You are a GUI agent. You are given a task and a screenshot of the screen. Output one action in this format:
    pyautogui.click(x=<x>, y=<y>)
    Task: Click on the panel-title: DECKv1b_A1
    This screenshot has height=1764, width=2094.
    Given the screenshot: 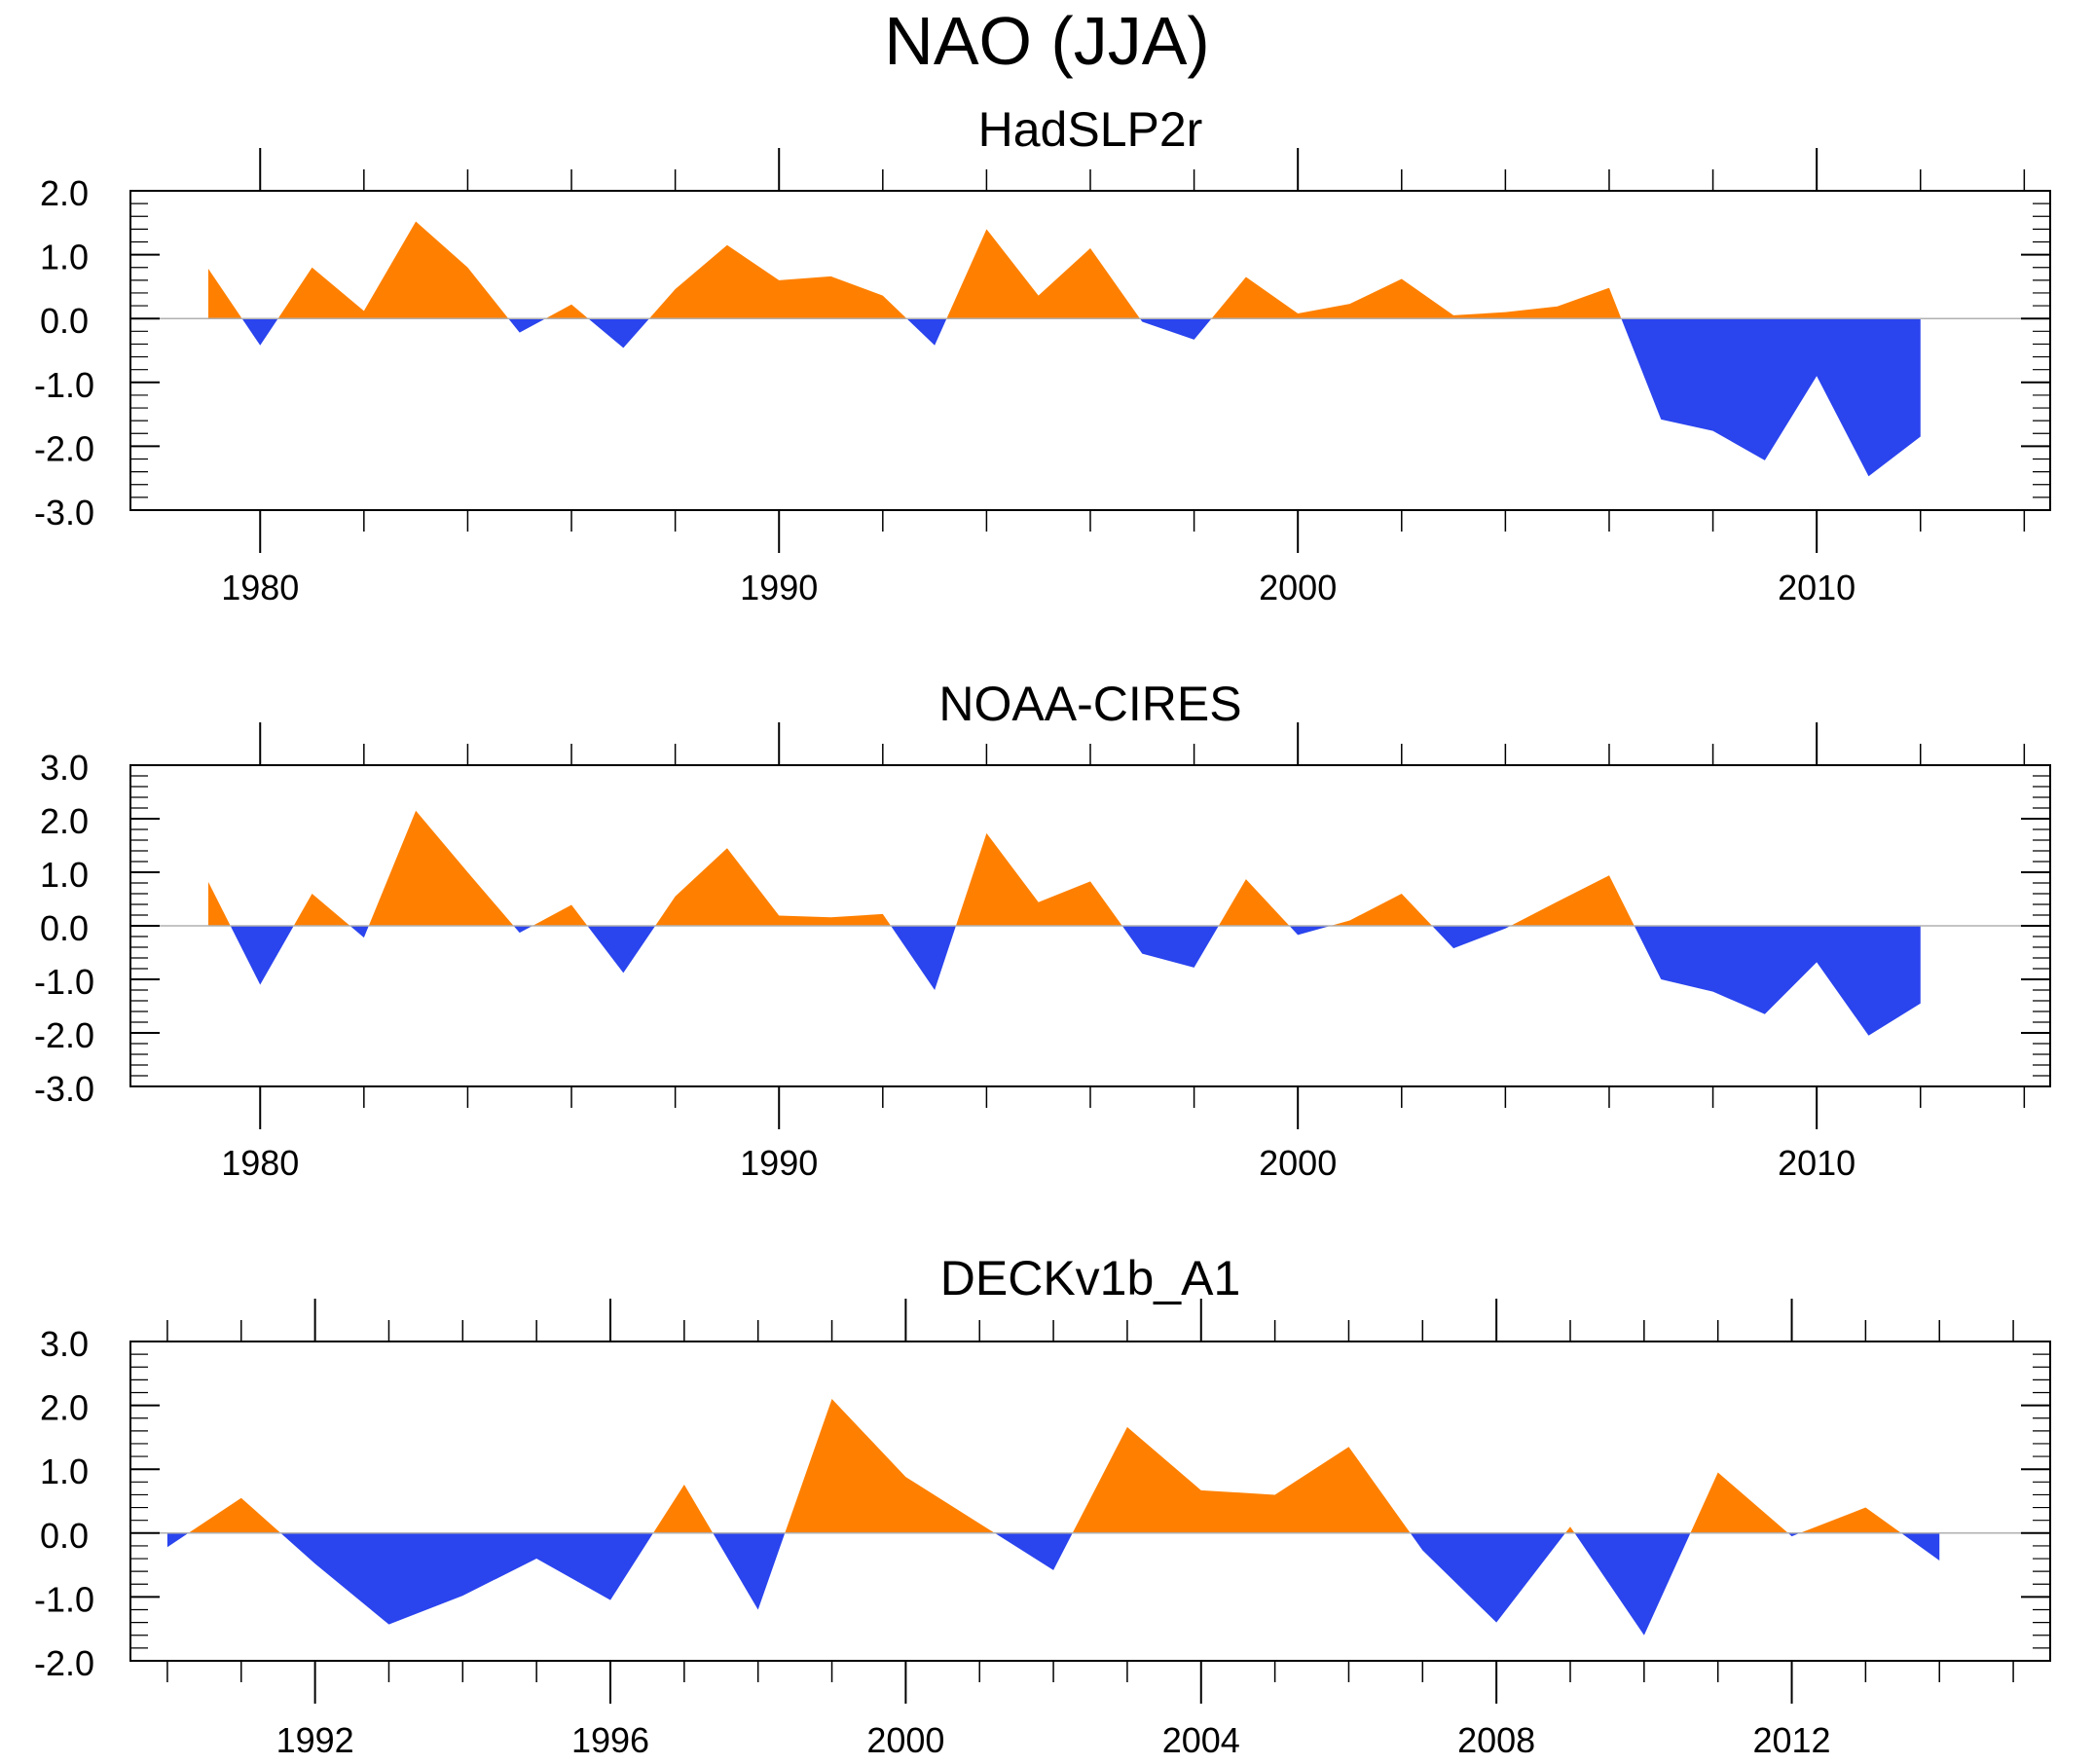 What is the action you would take?
    pyautogui.click(x=1090, y=1278)
    